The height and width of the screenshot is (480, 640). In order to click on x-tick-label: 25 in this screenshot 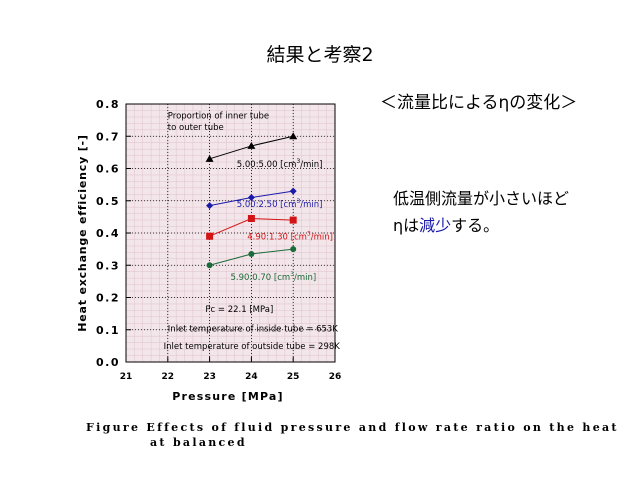, I will do `click(293, 377)`.